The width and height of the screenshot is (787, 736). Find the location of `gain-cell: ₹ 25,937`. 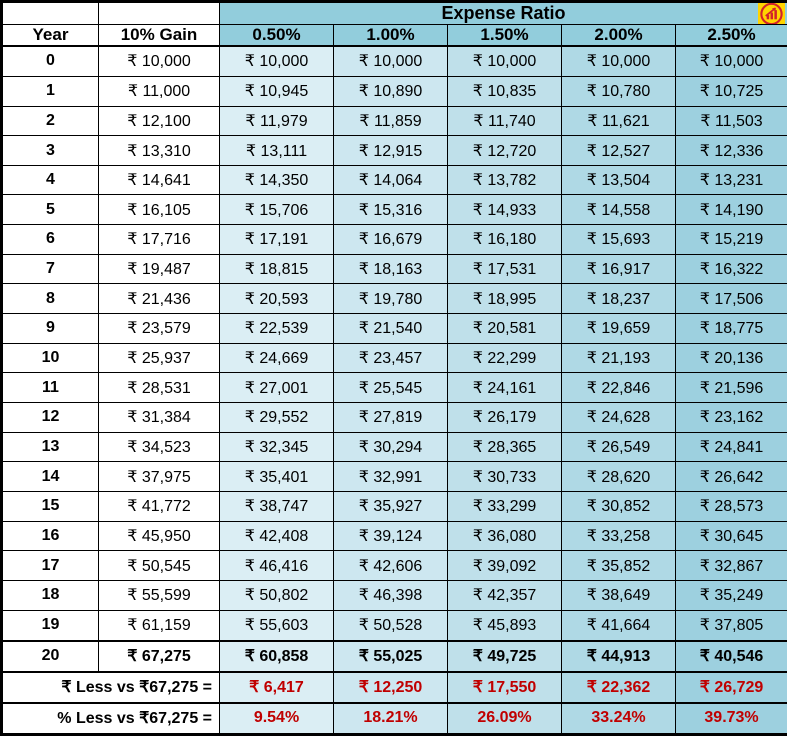

gain-cell: ₹ 25,937 is located at coordinates (159, 358).